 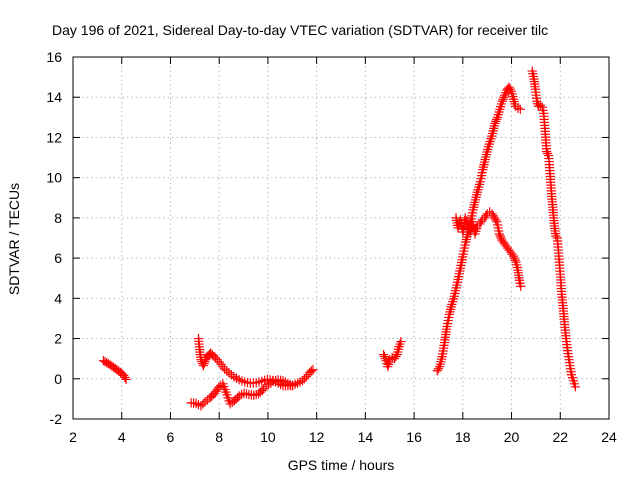 What do you see at coordinates (14, 239) in the screenshot?
I see `y-axis-title: SDTVAR / TECUs` at bounding box center [14, 239].